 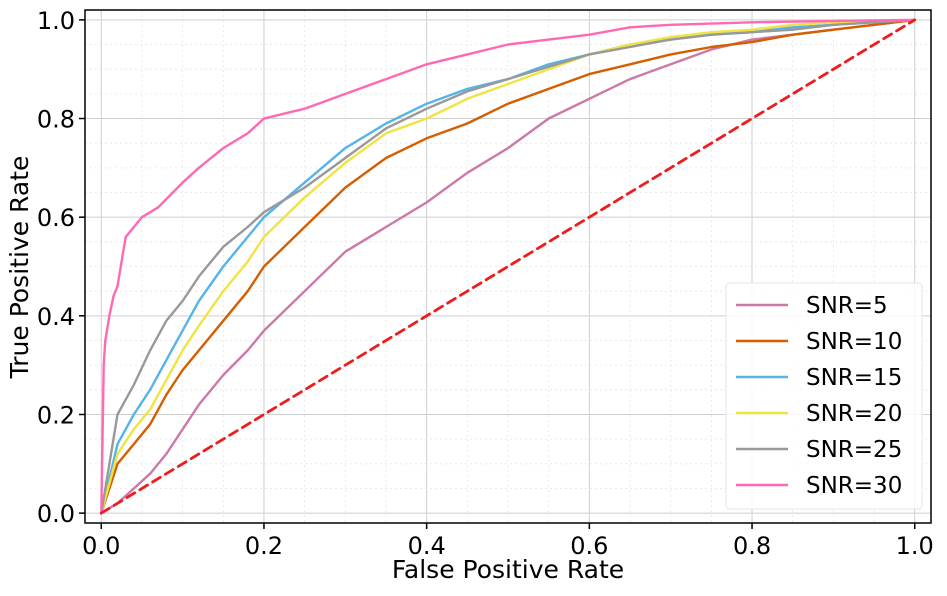 I want to click on x-tick-label: 0.2, so click(x=264, y=546).